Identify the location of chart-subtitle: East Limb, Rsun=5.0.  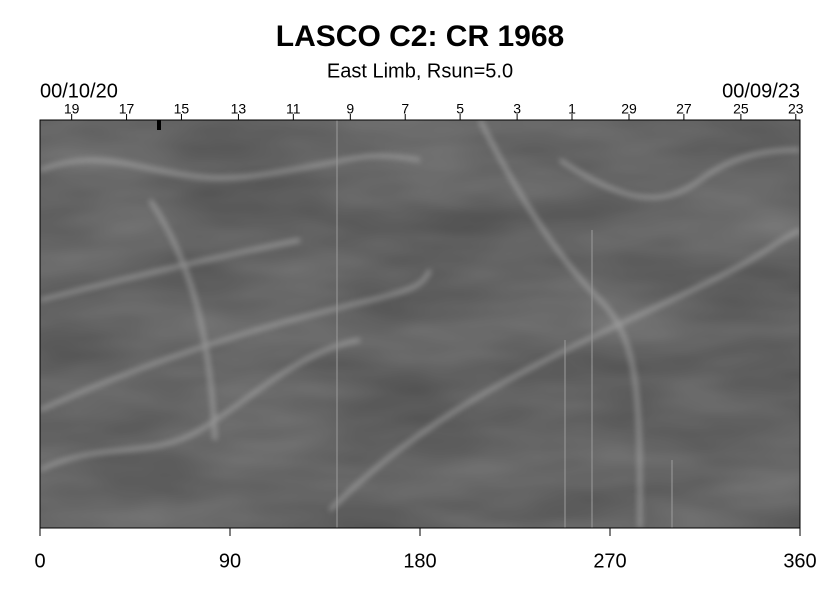
(420, 71).